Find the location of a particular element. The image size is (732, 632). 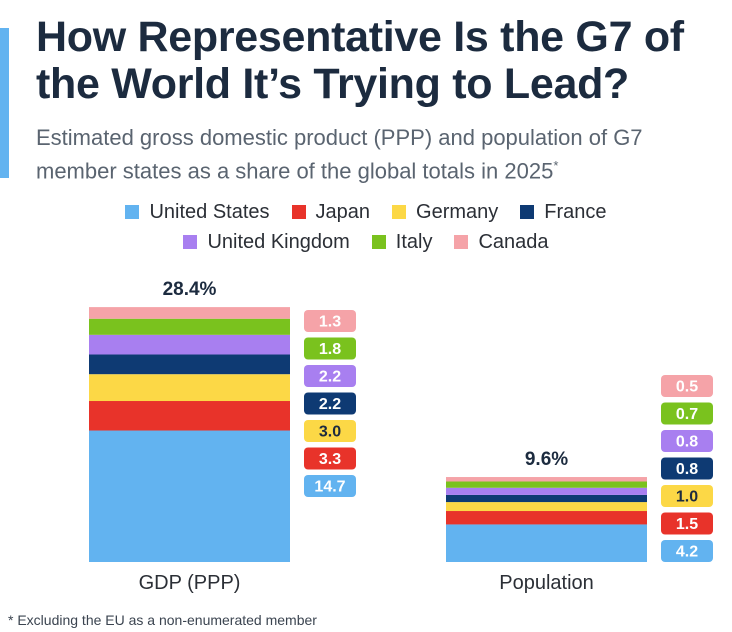

bar-segment-gdp-ppp--united-states is located at coordinates (189, 496).